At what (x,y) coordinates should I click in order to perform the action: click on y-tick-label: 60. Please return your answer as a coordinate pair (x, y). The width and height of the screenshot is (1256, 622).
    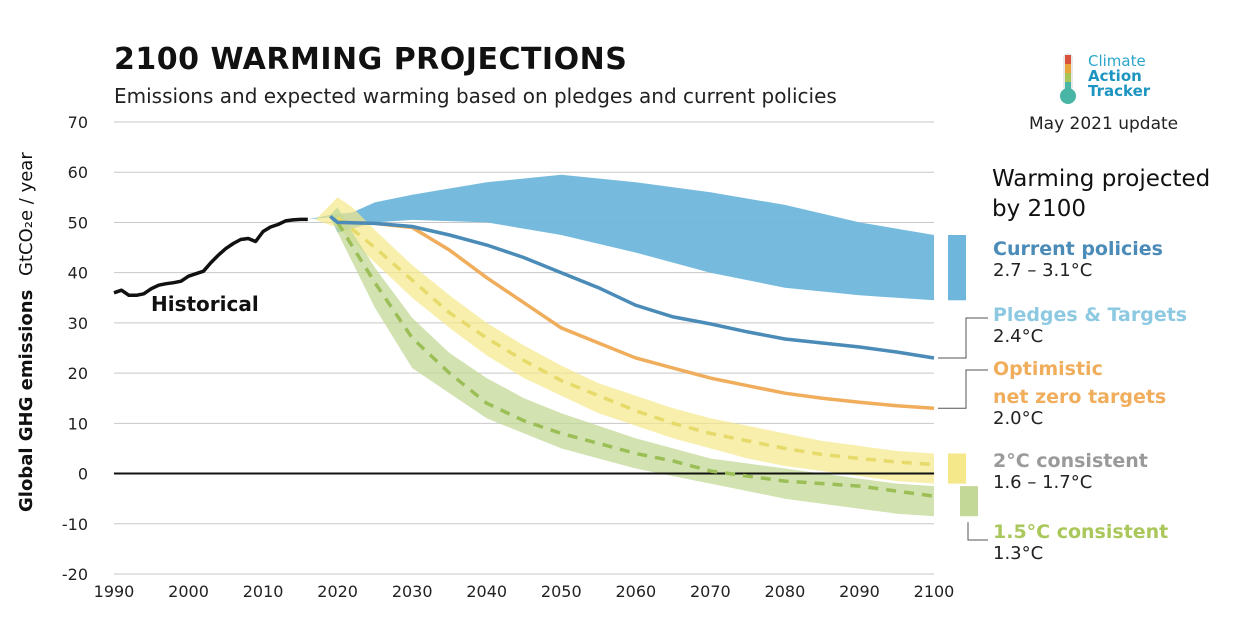
    Looking at the image, I should click on (78, 172).